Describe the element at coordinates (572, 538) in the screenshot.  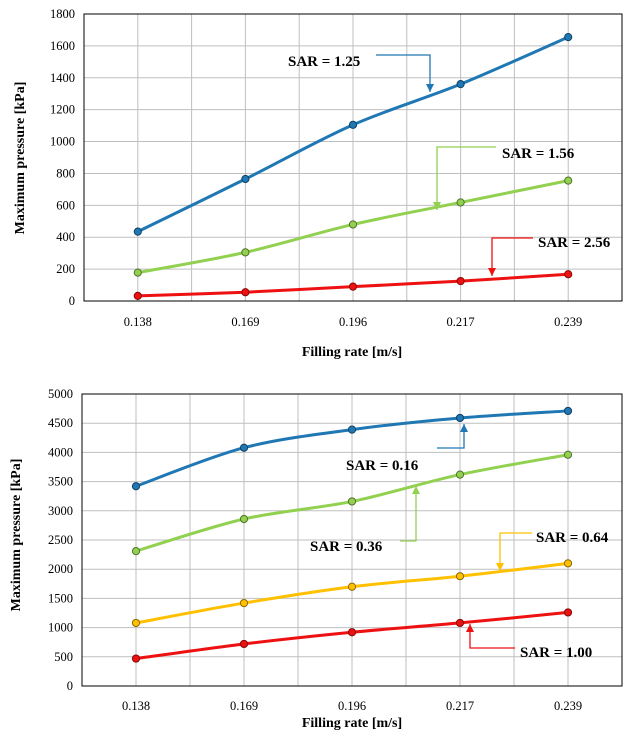
I see `series-label: SAR = 0.64` at that location.